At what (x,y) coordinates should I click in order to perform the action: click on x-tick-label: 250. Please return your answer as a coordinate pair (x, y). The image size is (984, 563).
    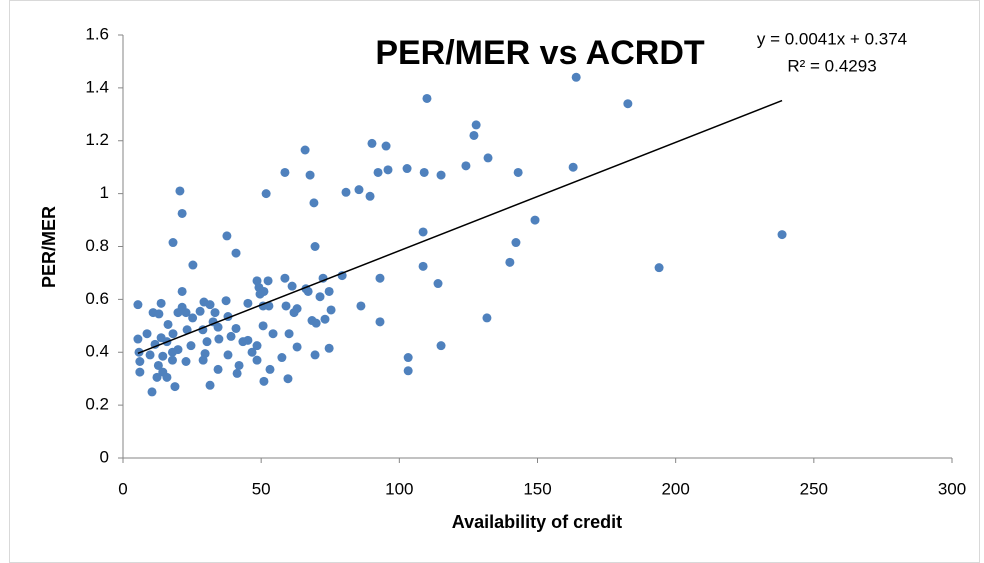
    Looking at the image, I should click on (814, 488).